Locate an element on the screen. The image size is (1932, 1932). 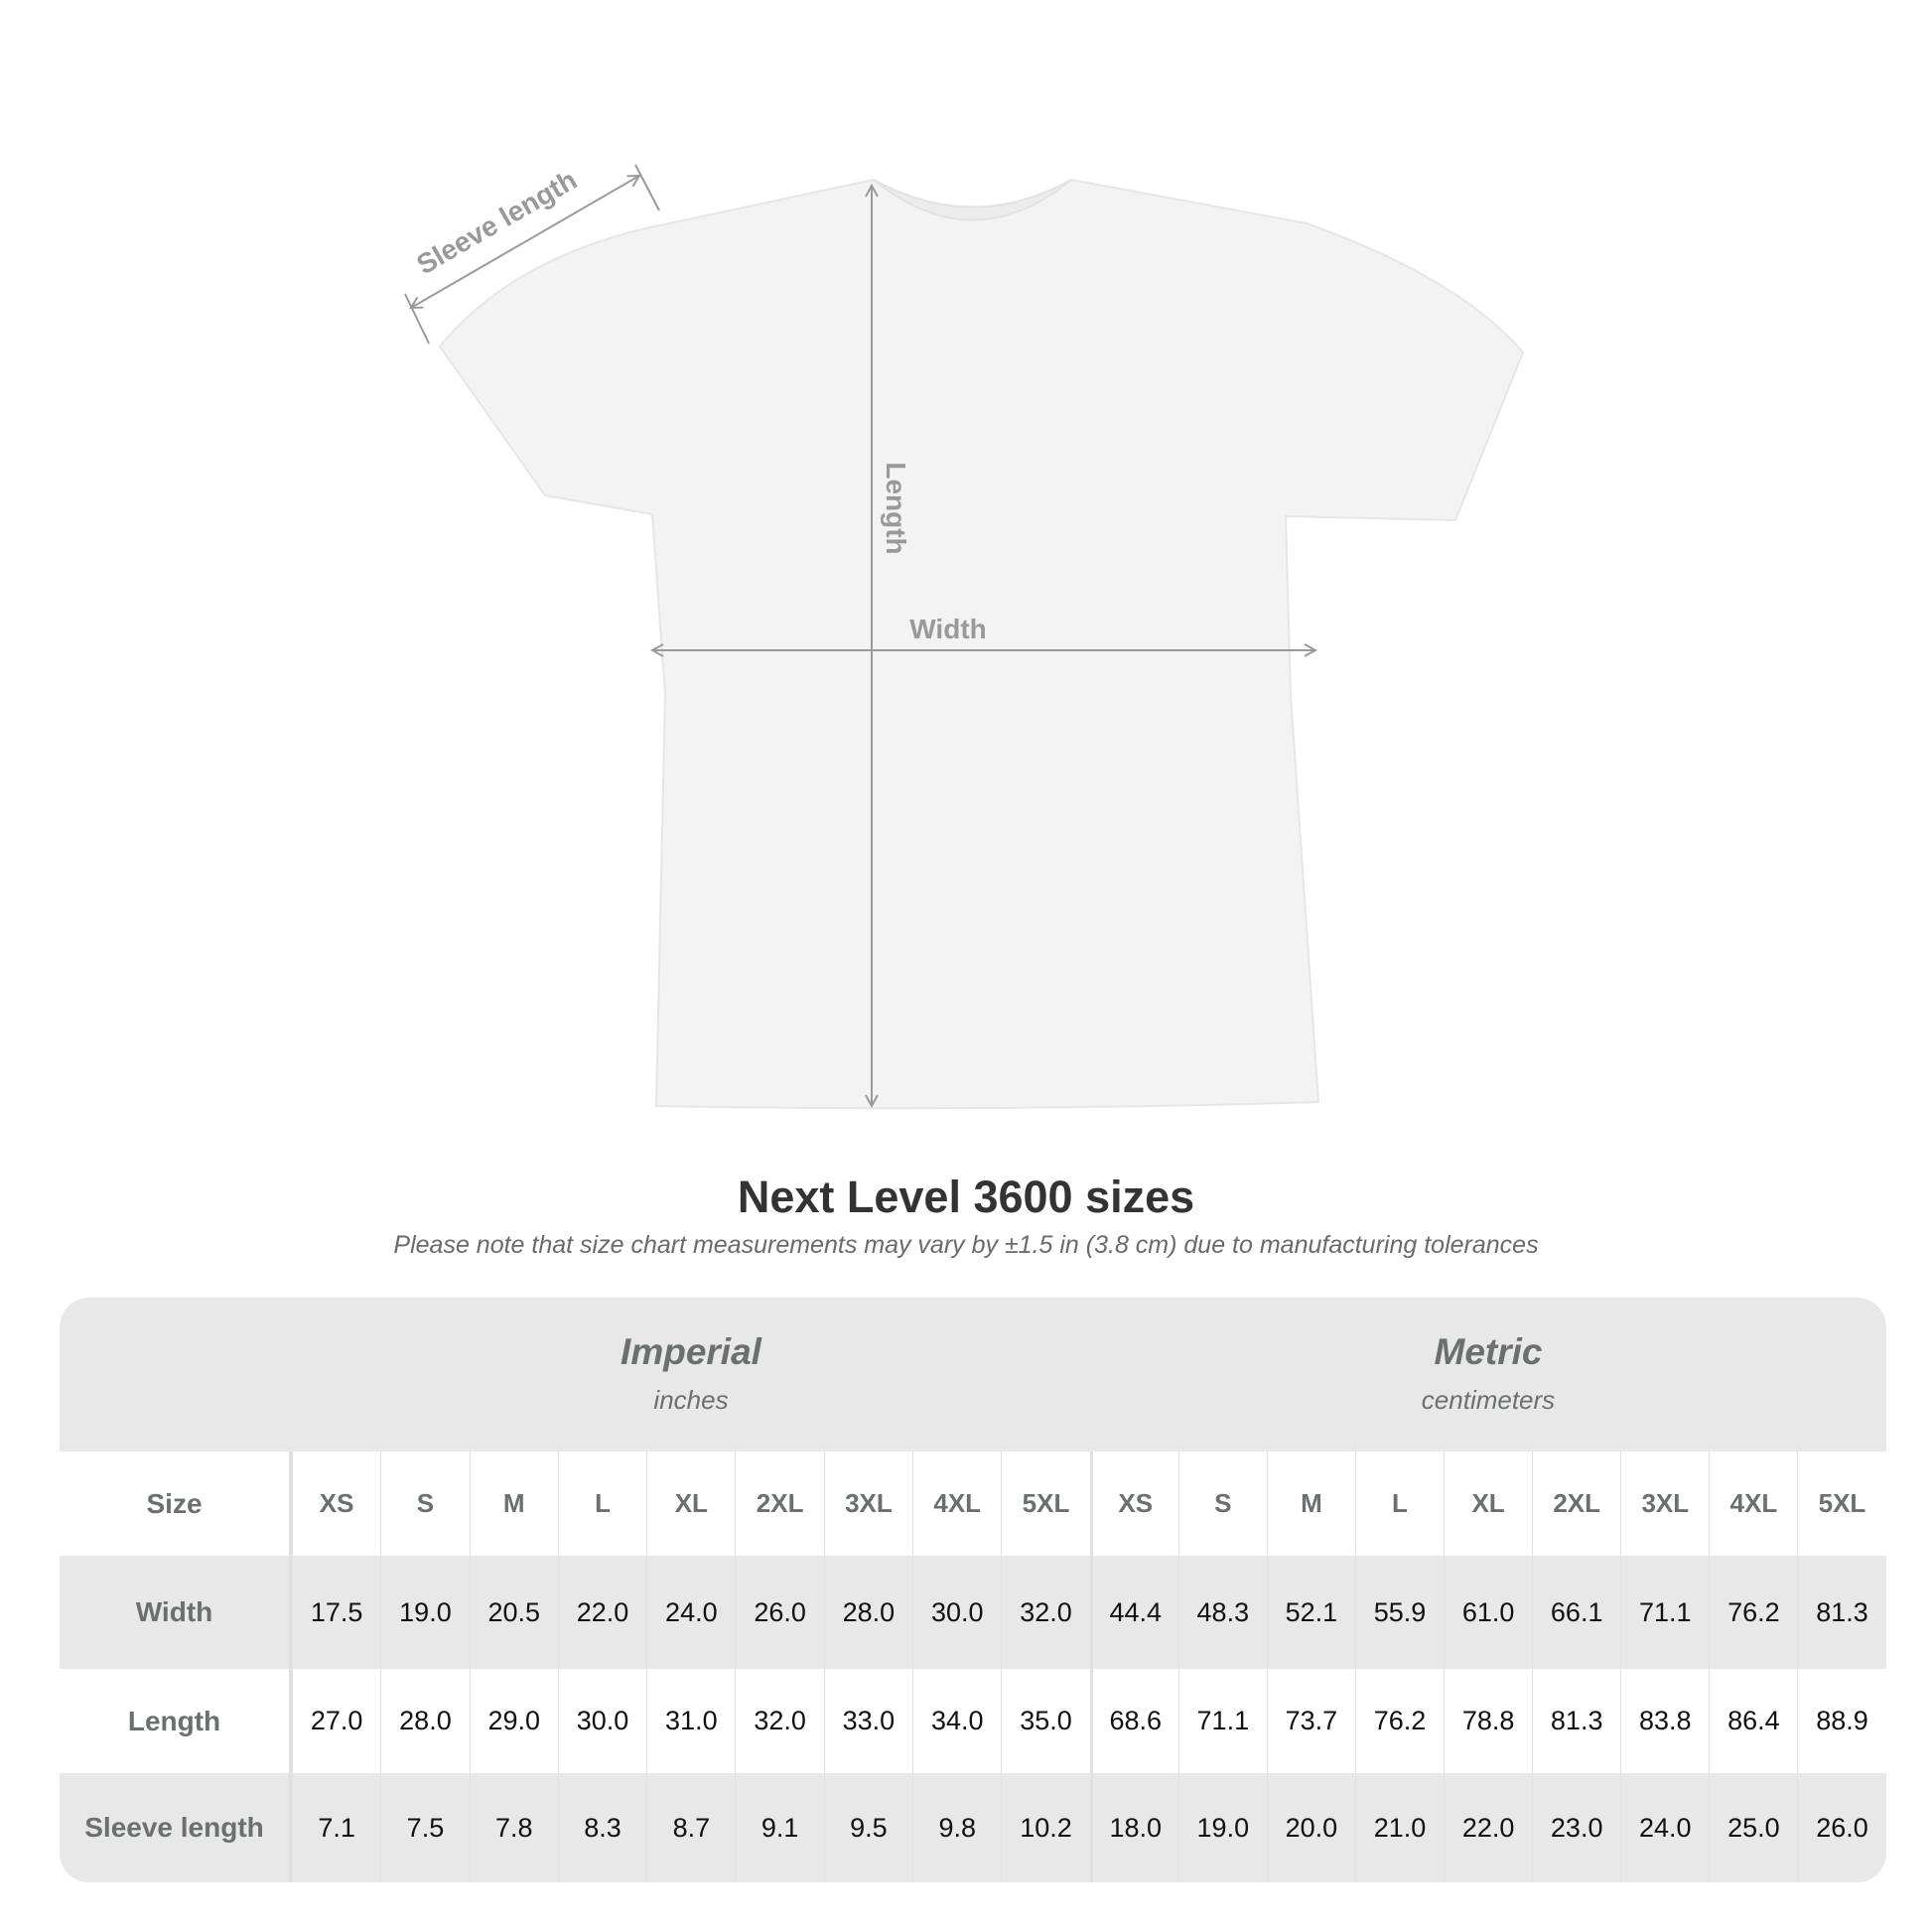
imperial-value-cell: 7.1 is located at coordinates (336, 1828).